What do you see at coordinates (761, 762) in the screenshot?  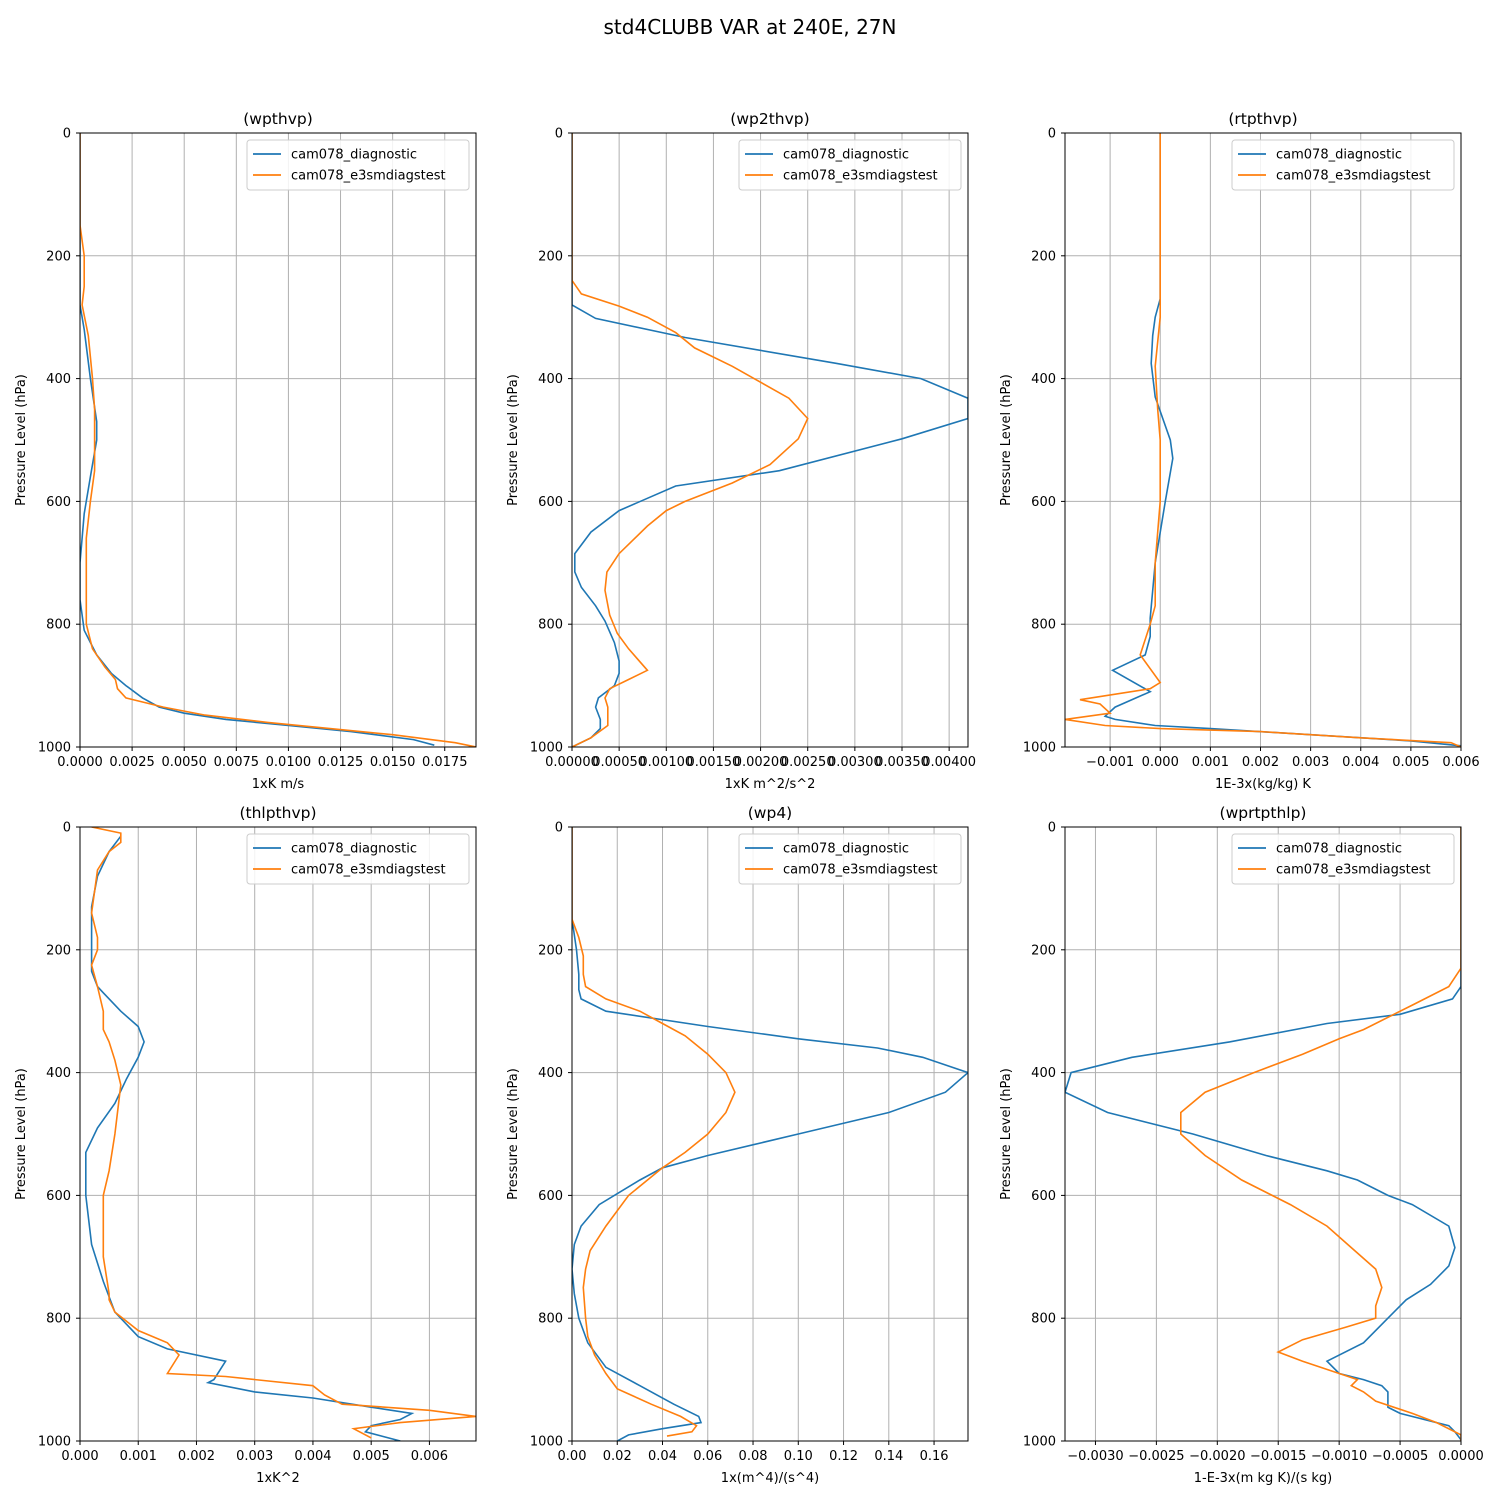 I see `x-tick-label: 0.00200` at bounding box center [761, 762].